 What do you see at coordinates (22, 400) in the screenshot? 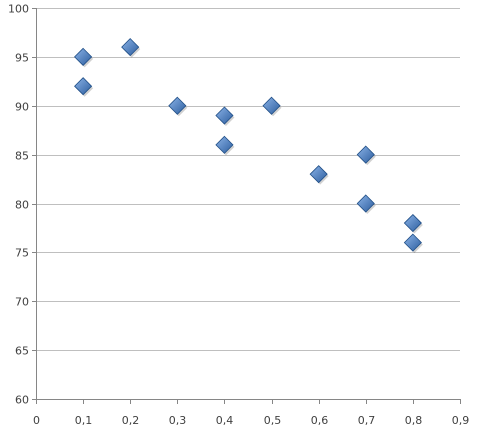
I see `y-tick-label: 60` at bounding box center [22, 400].